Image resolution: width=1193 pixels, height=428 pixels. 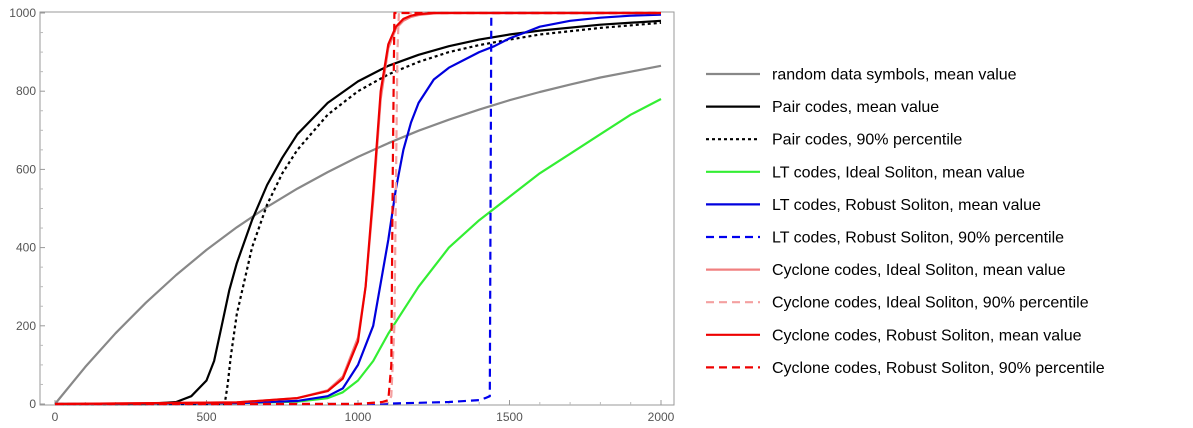 What do you see at coordinates (661, 417) in the screenshot?
I see `x-tick-label: 2000` at bounding box center [661, 417].